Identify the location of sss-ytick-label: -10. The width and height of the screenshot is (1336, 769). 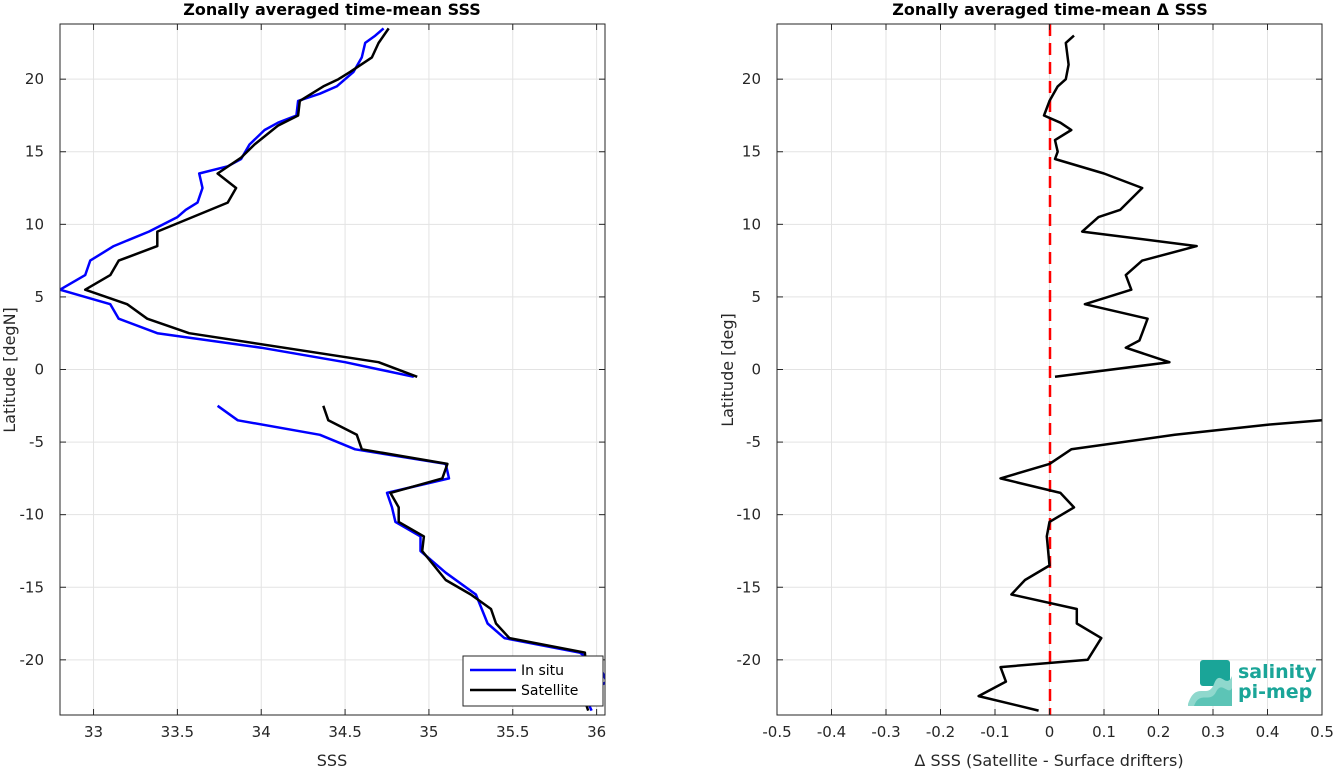
(32, 515).